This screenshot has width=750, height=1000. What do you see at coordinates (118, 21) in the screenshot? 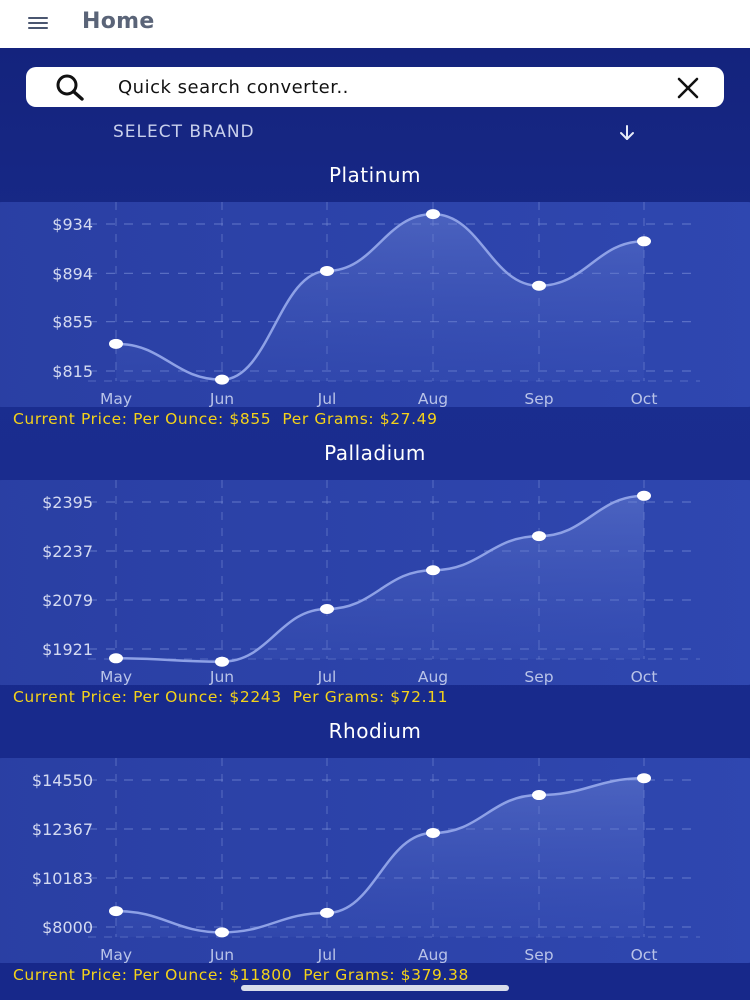
I see `page-title: Home` at bounding box center [118, 21].